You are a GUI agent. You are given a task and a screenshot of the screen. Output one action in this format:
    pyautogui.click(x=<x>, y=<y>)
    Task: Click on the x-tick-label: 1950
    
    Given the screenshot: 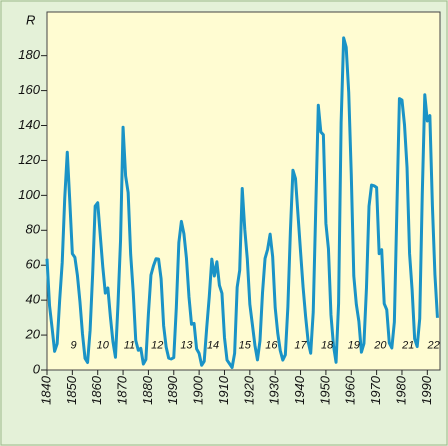 What is the action you would take?
    pyautogui.click(x=324, y=390)
    